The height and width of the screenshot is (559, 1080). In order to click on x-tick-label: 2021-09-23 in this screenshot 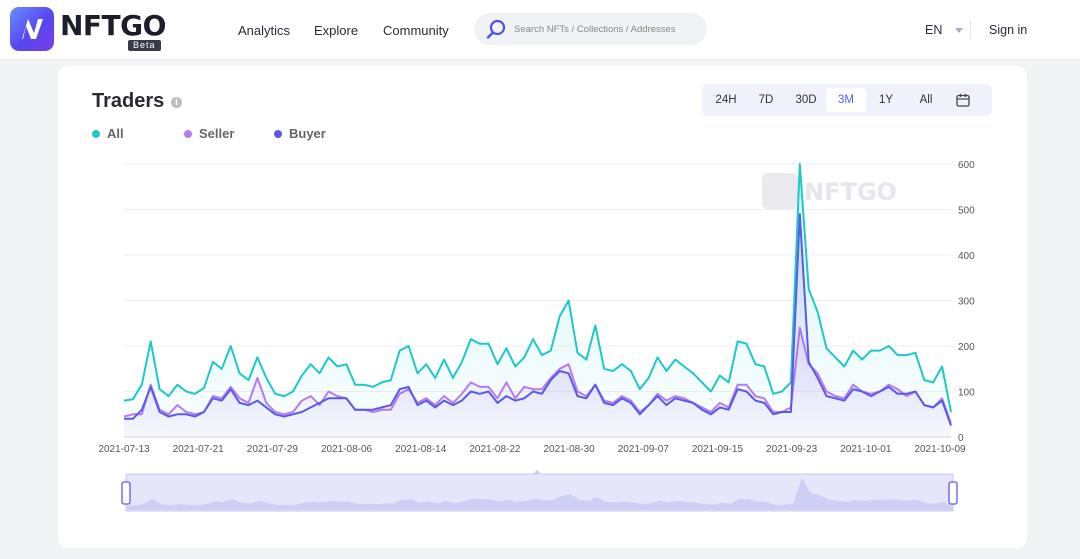, I will do `click(792, 449)`.